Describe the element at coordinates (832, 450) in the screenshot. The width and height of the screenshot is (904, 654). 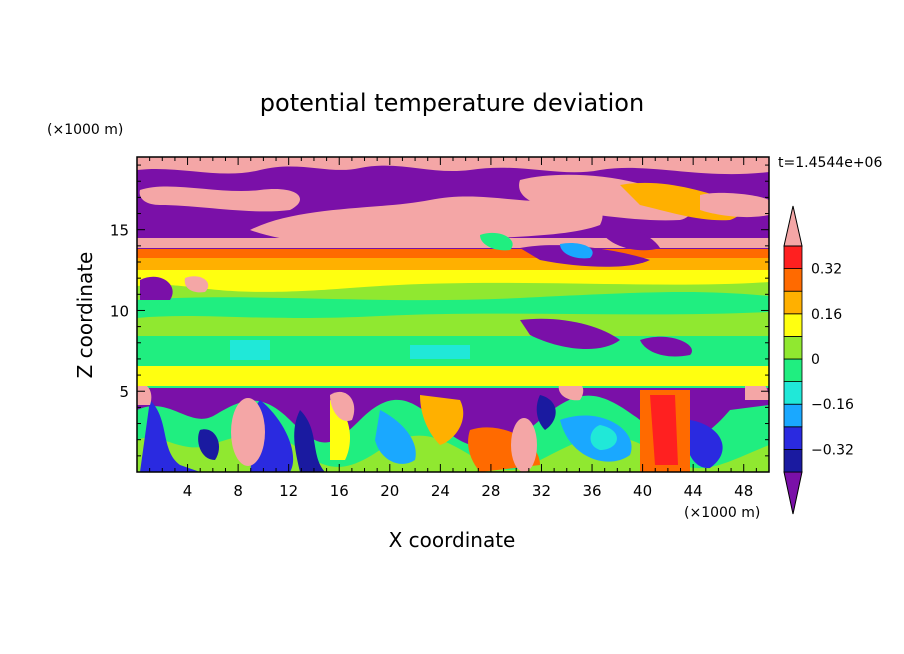
I see `colorbar-tick-label: −0.32` at that location.